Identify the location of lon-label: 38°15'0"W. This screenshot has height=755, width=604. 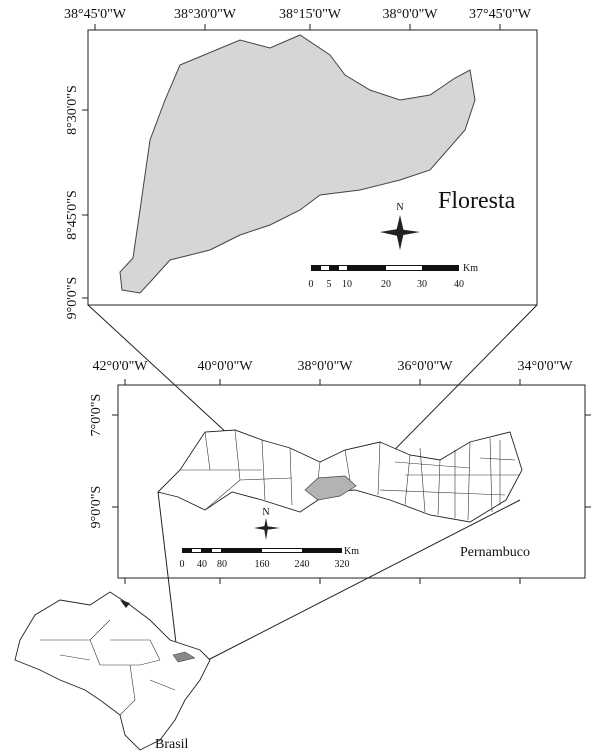
(310, 14).